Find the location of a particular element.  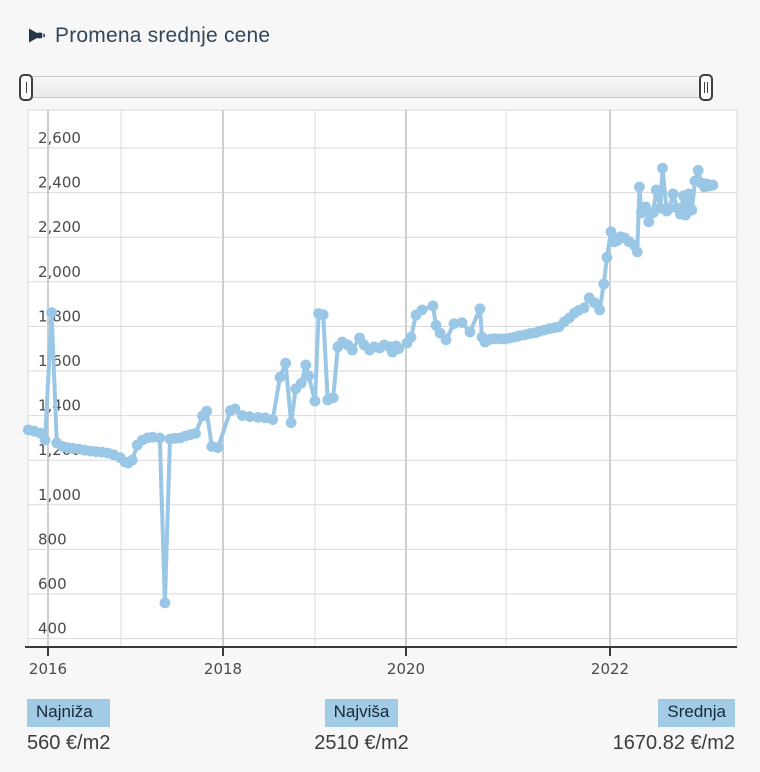

svg-text: 2022 is located at coordinates (610, 669).